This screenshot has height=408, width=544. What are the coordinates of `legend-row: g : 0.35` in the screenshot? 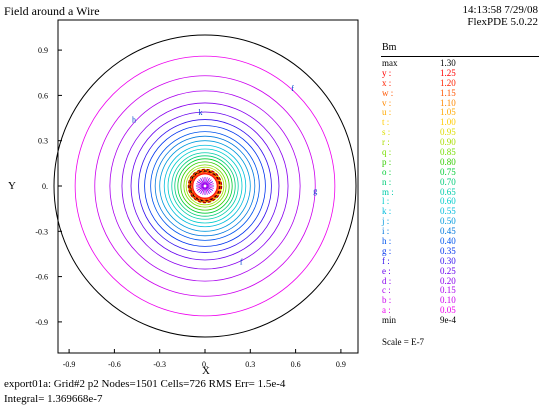 It's located at (461, 251).